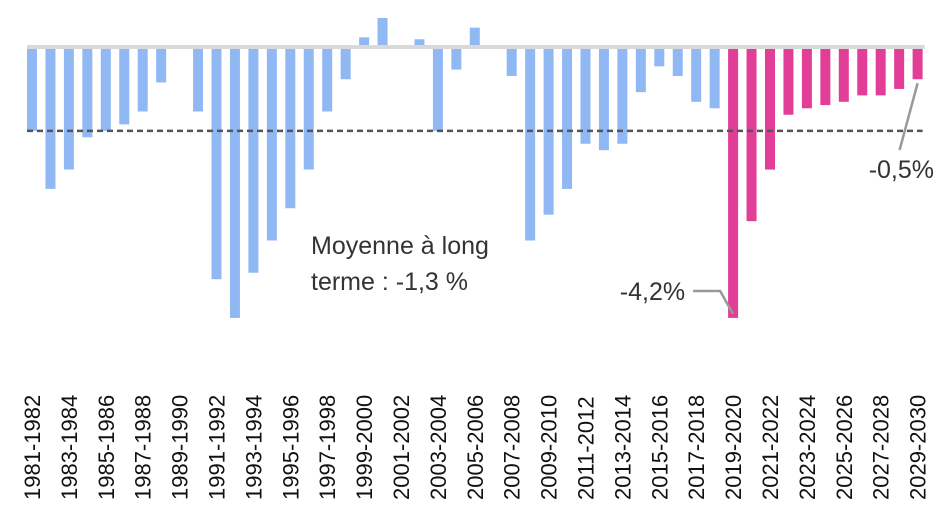  I want to click on bar-1993-1994, so click(253, 160).